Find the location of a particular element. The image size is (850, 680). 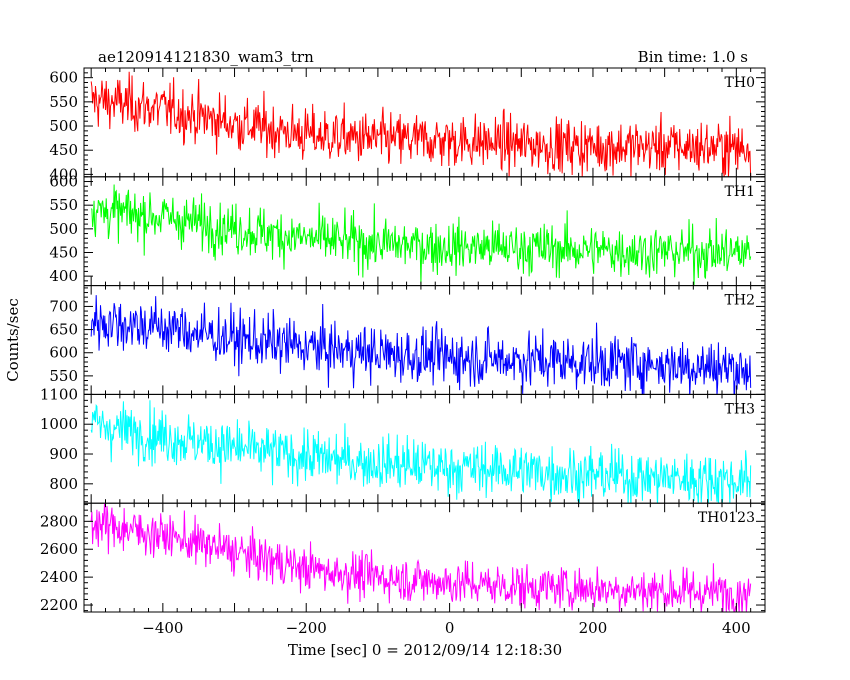

panel-label: TH1 is located at coordinates (740, 192).